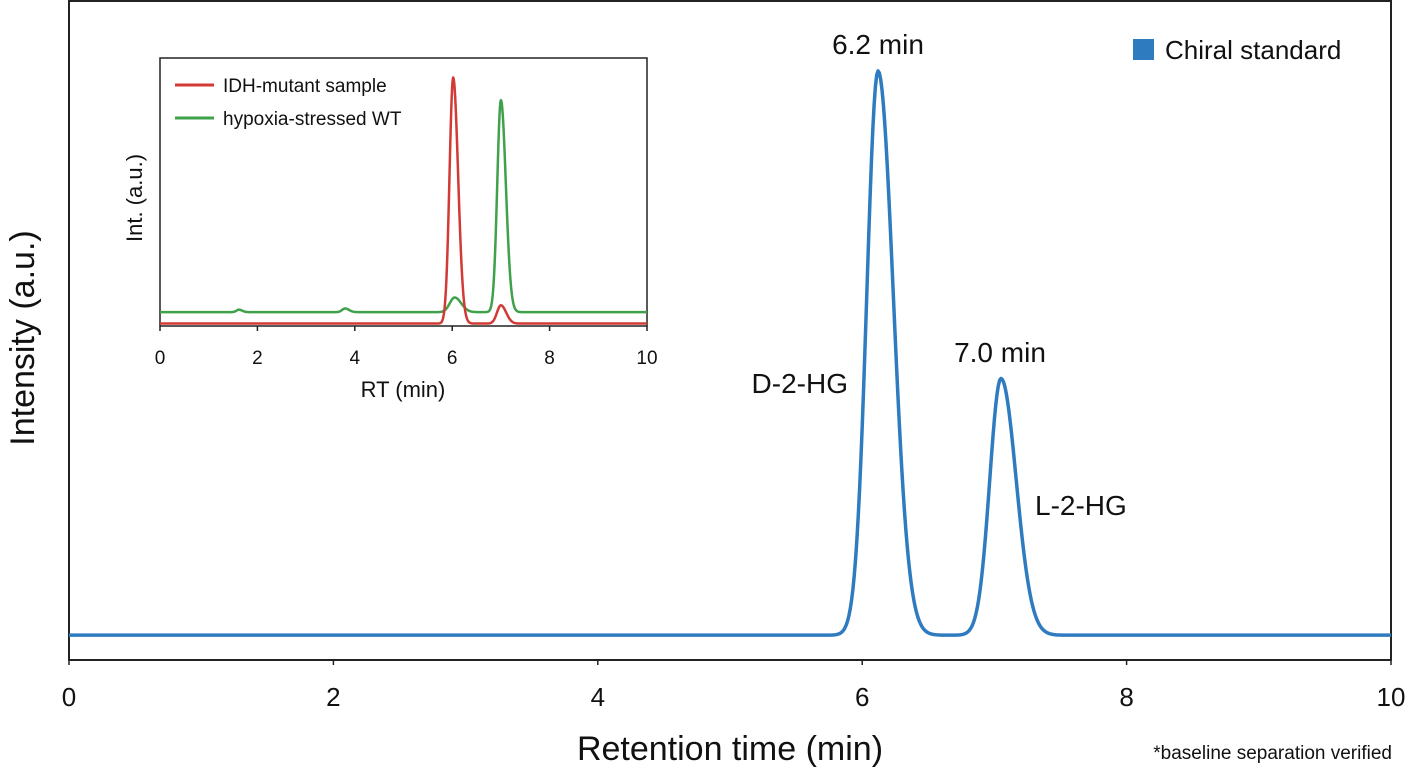  What do you see at coordinates (1391, 697) in the screenshot?
I see `main-x-tick-label: 10` at bounding box center [1391, 697].